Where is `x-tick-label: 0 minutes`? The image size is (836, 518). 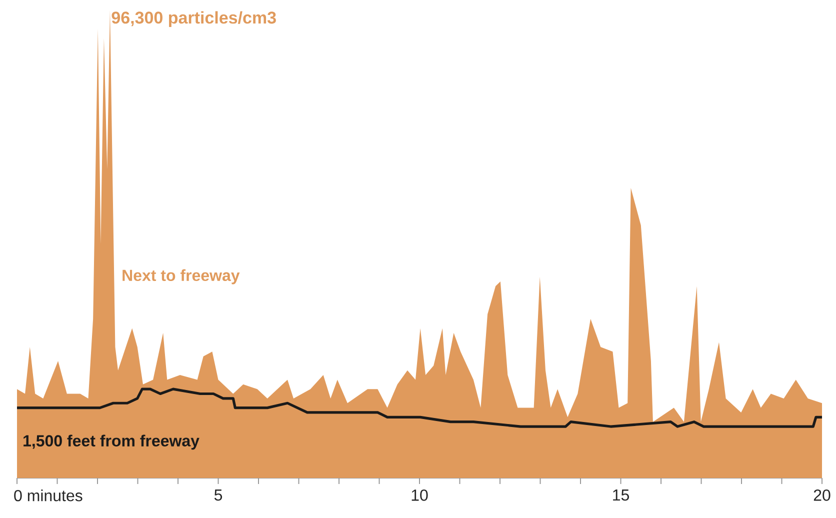
x-tick-label: 0 minutes is located at coordinates (48, 496).